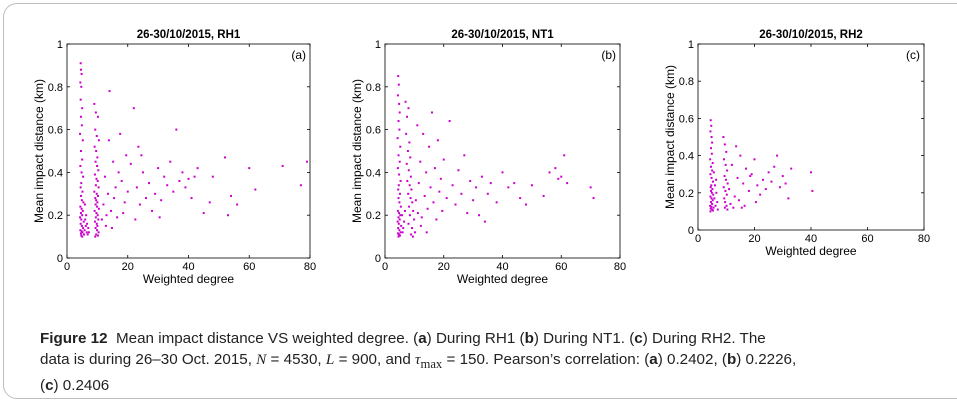  I want to click on axes-box, so click(811, 137).